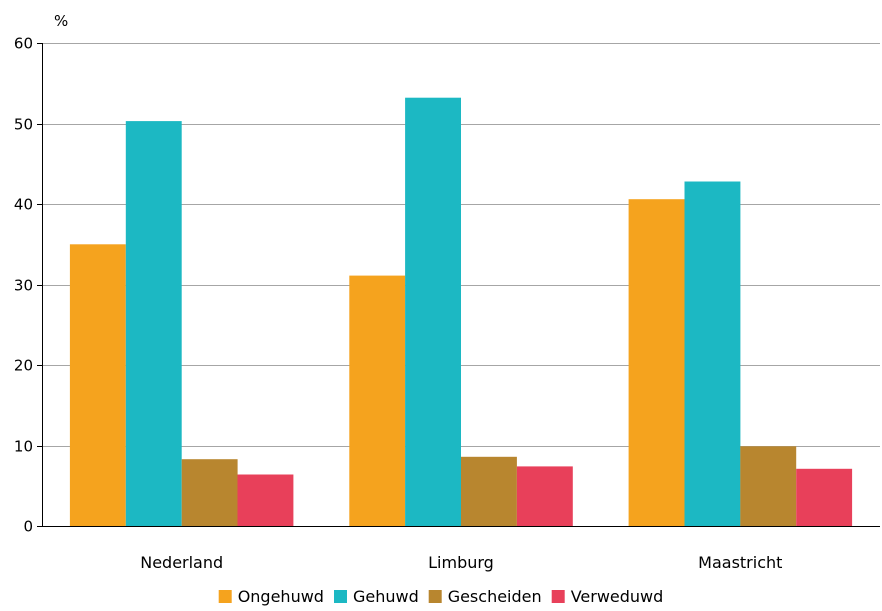  I want to click on y-tick-label: 10, so click(23, 447).